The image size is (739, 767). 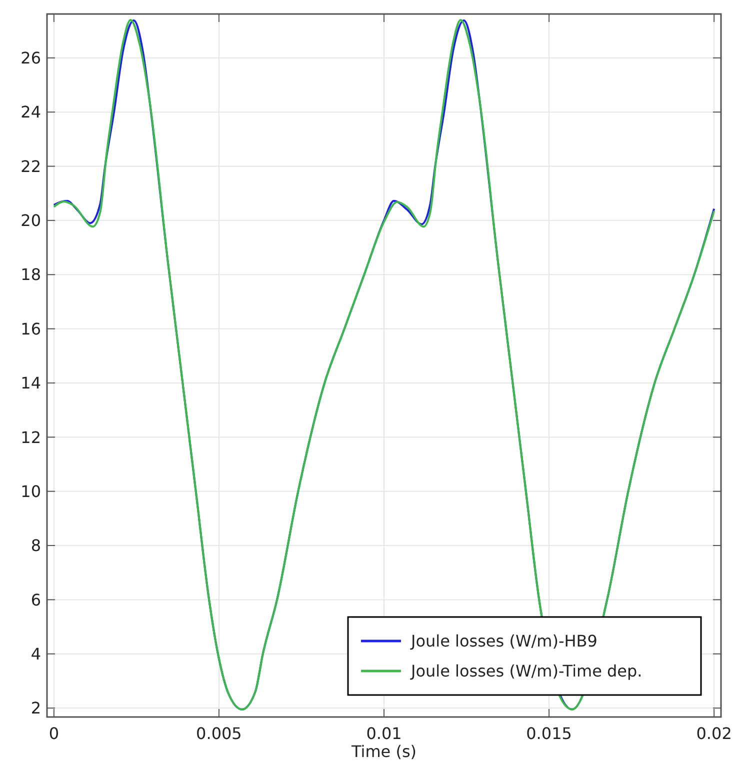 What do you see at coordinates (35, 600) in the screenshot?
I see `y-tick-label: 6` at bounding box center [35, 600].